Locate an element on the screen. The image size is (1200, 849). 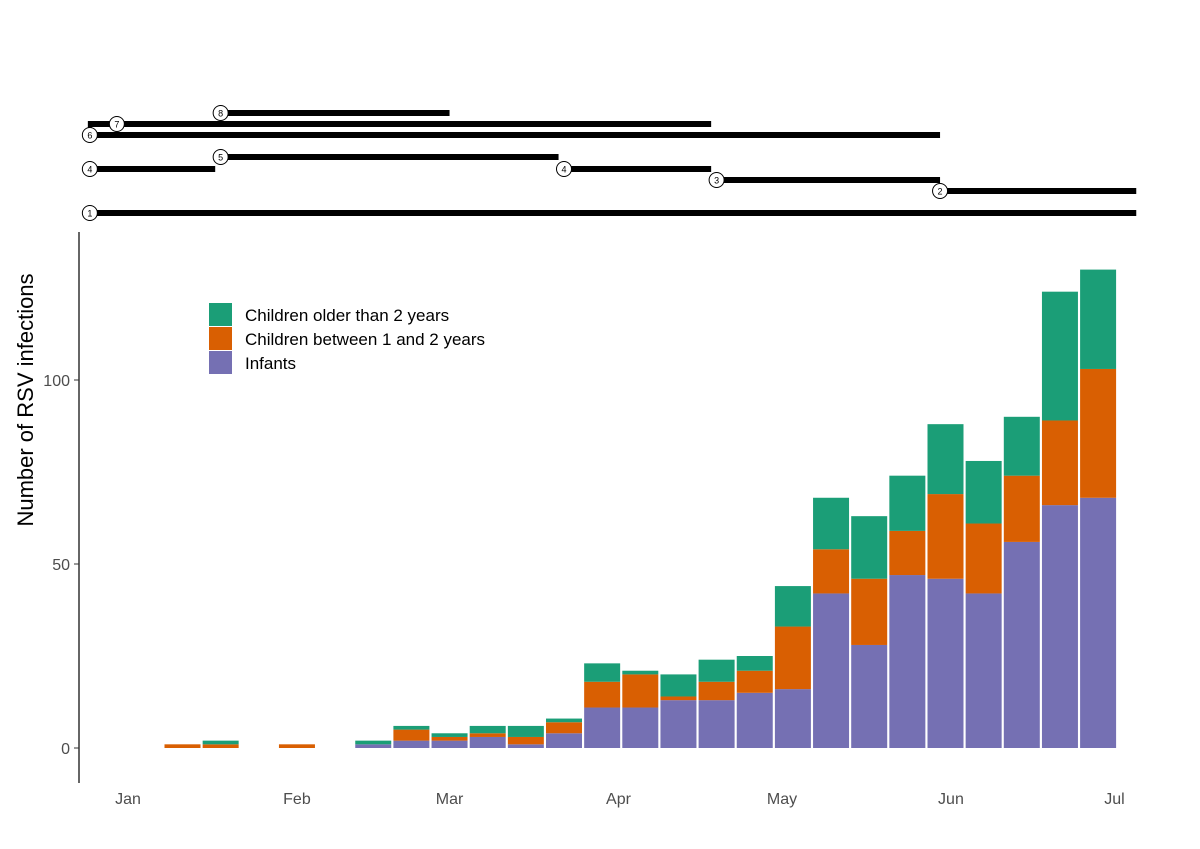
timeline-label: 6 is located at coordinates (89, 136).